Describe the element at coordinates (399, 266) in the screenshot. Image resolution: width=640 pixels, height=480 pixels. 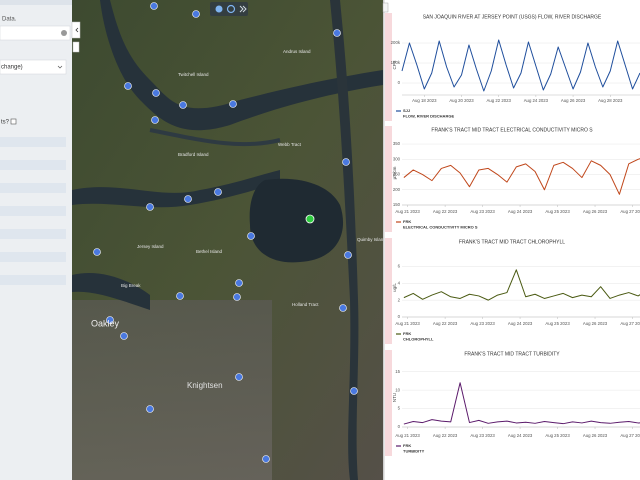
I see `y-tick-label: 6` at that location.